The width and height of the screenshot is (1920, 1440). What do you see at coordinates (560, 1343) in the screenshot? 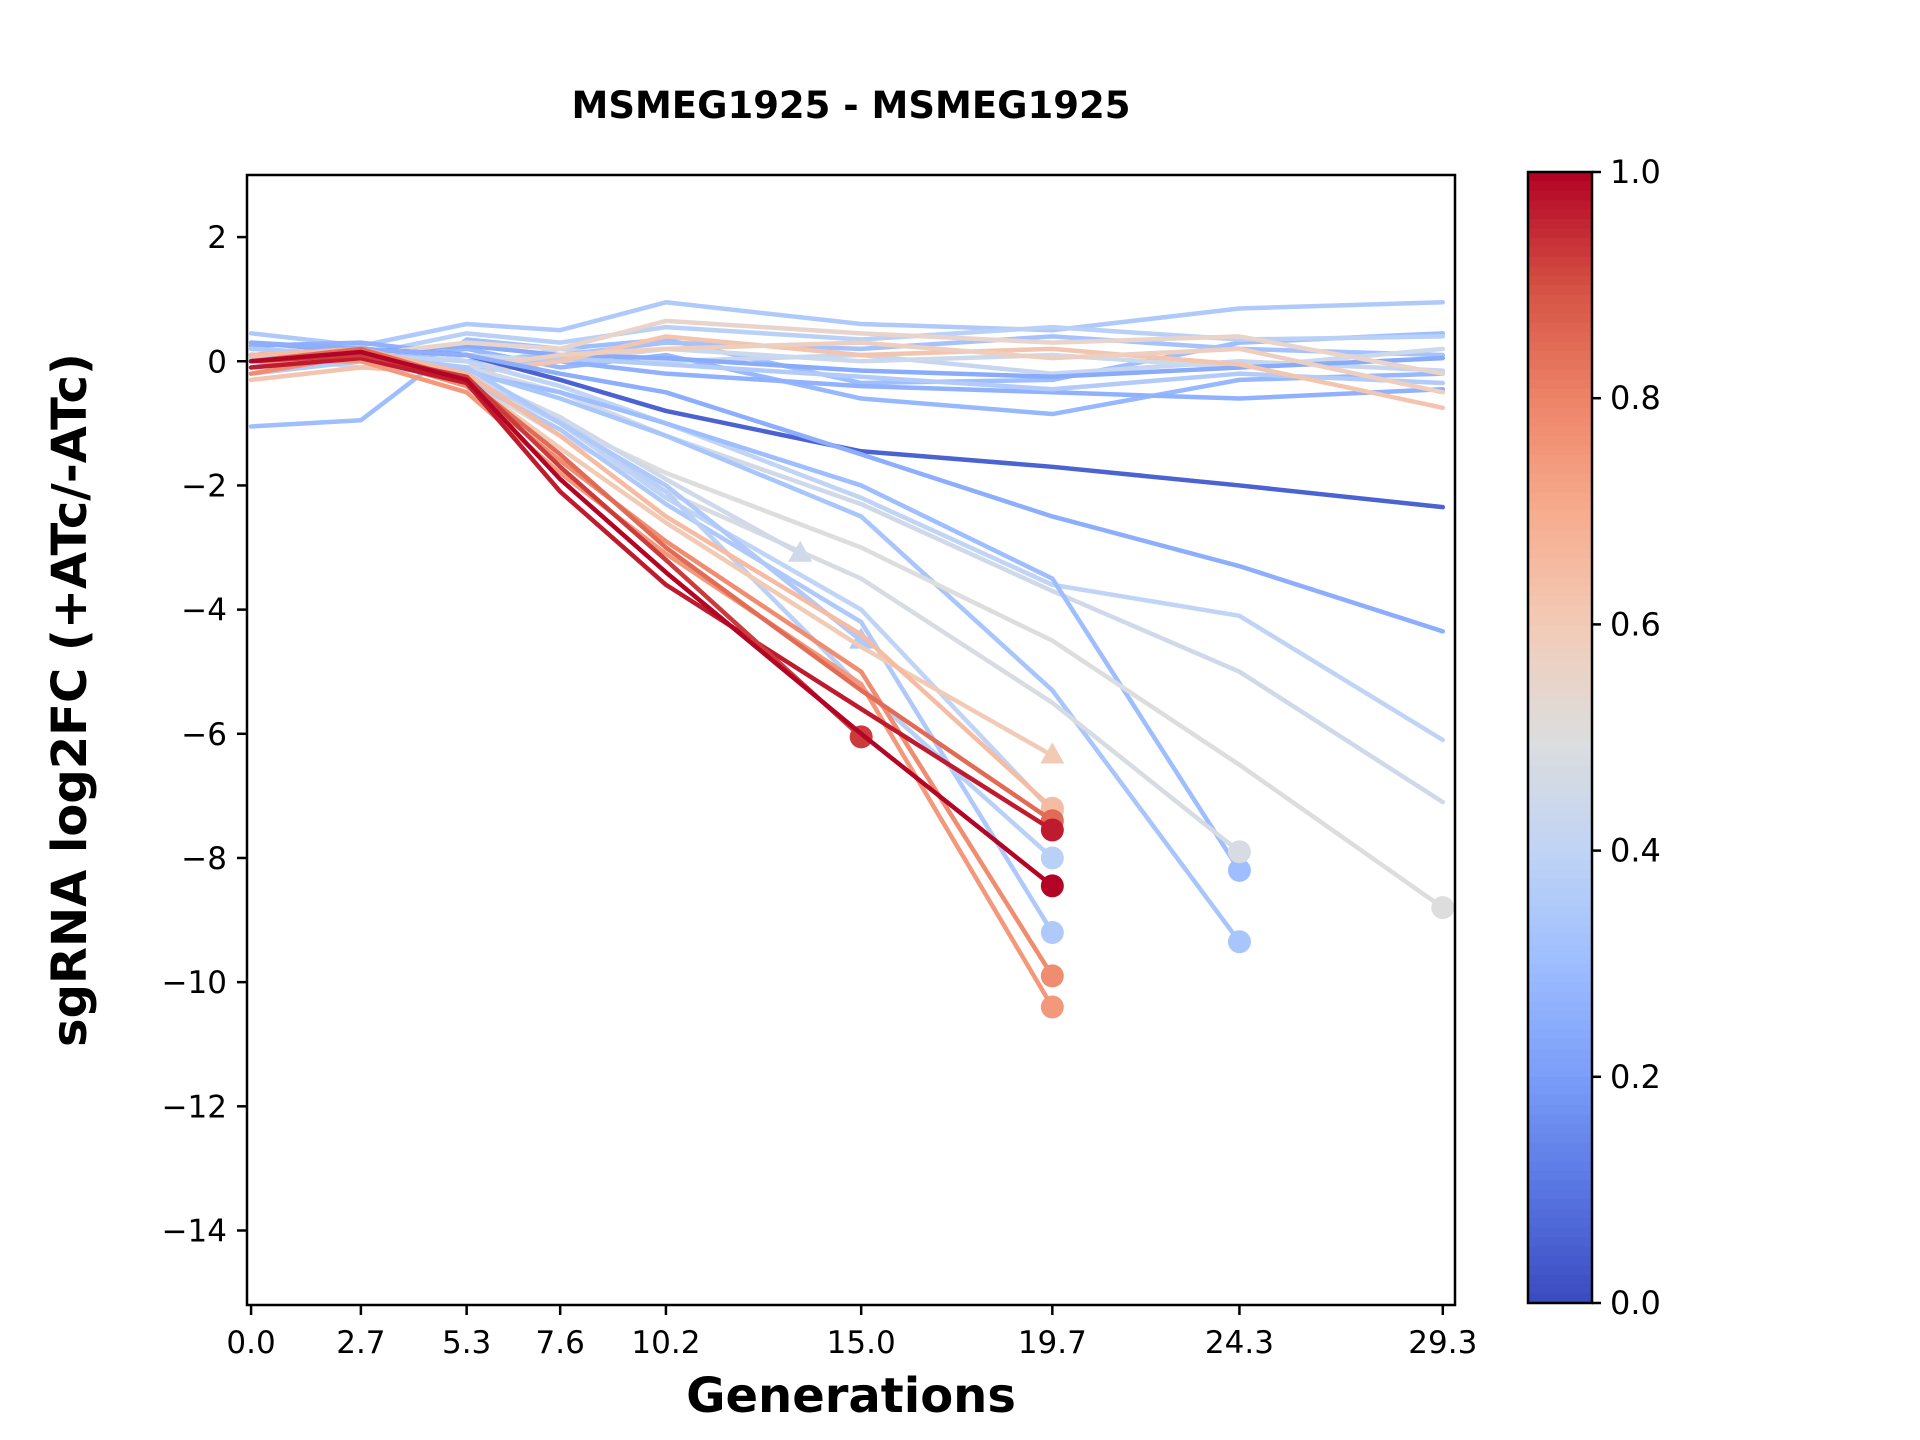
I see `x-tick-label: 7.6` at bounding box center [560, 1343].